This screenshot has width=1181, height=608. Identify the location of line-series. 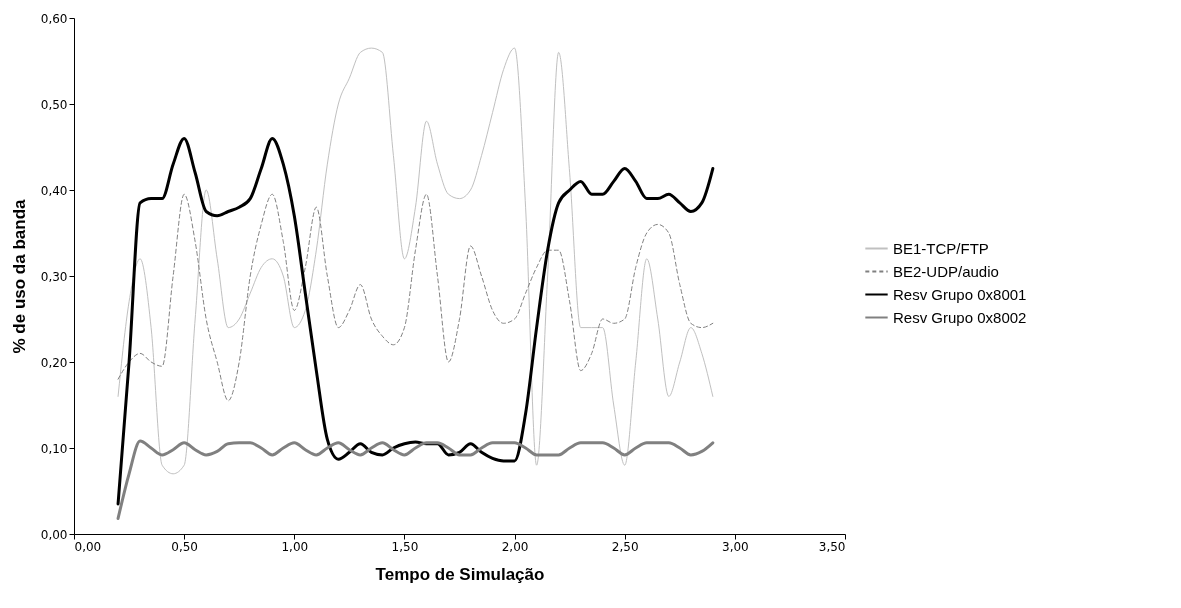
(415, 480).